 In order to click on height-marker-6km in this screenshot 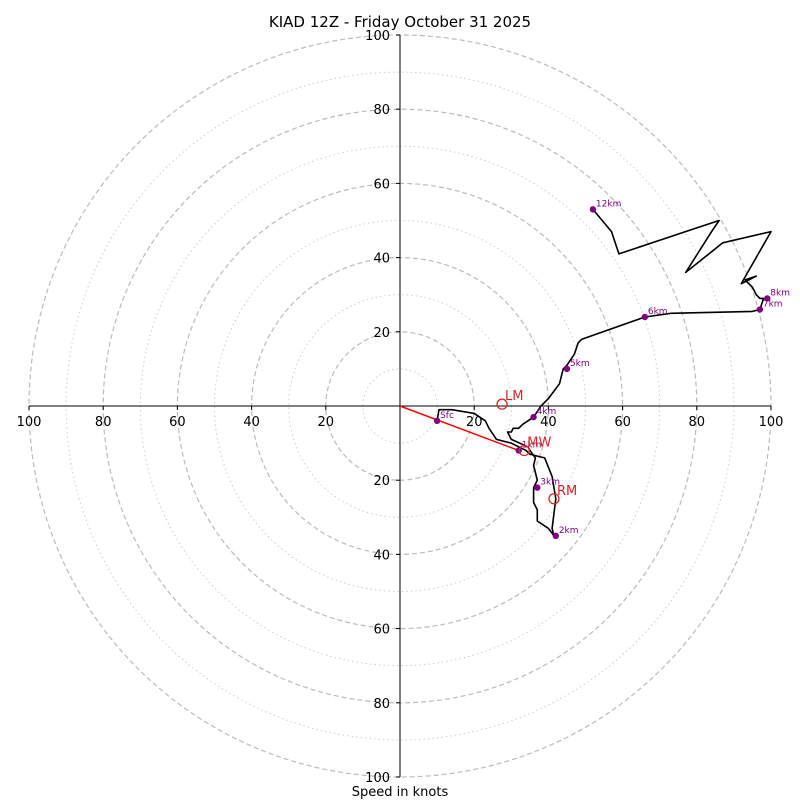, I will do `click(645, 317)`.